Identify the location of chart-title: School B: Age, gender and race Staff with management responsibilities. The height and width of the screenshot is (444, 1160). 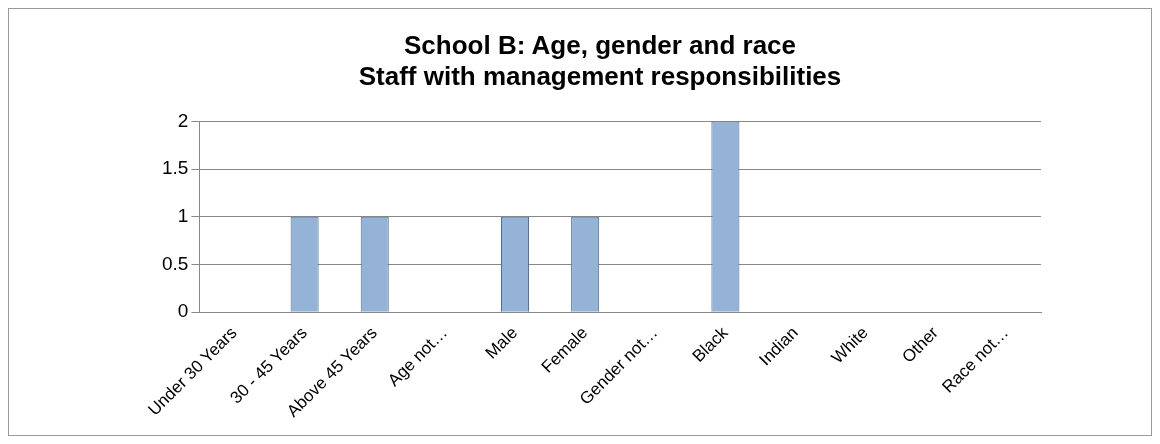
(600, 60).